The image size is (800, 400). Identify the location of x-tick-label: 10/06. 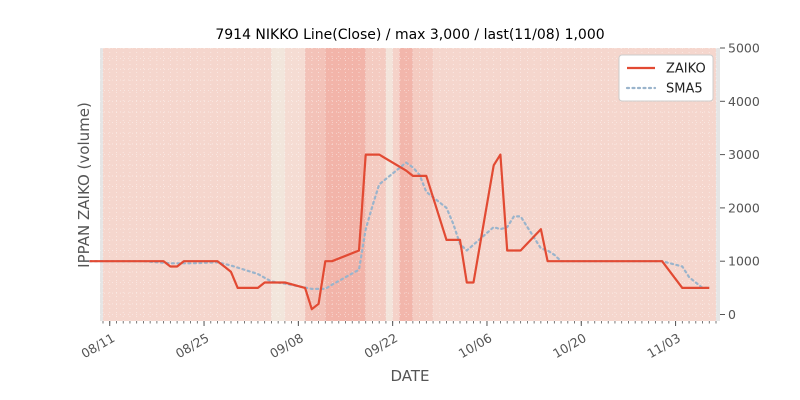
(475, 345).